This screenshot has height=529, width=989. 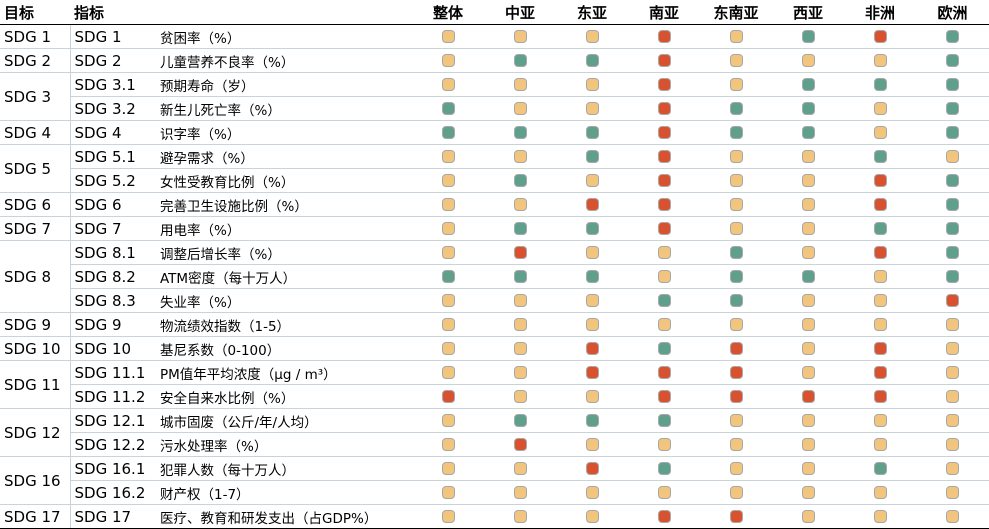 What do you see at coordinates (494, 432) in the screenshot?
I see `table-row: SDG 12 SDG 12.1 城市固废（公斤/年/人均）` at bounding box center [494, 432].